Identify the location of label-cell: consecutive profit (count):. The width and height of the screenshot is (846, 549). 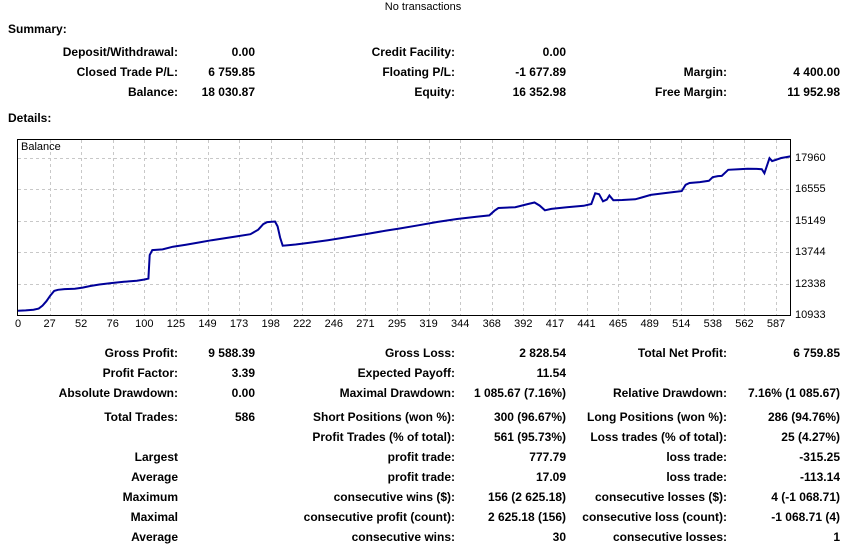
(379, 517).